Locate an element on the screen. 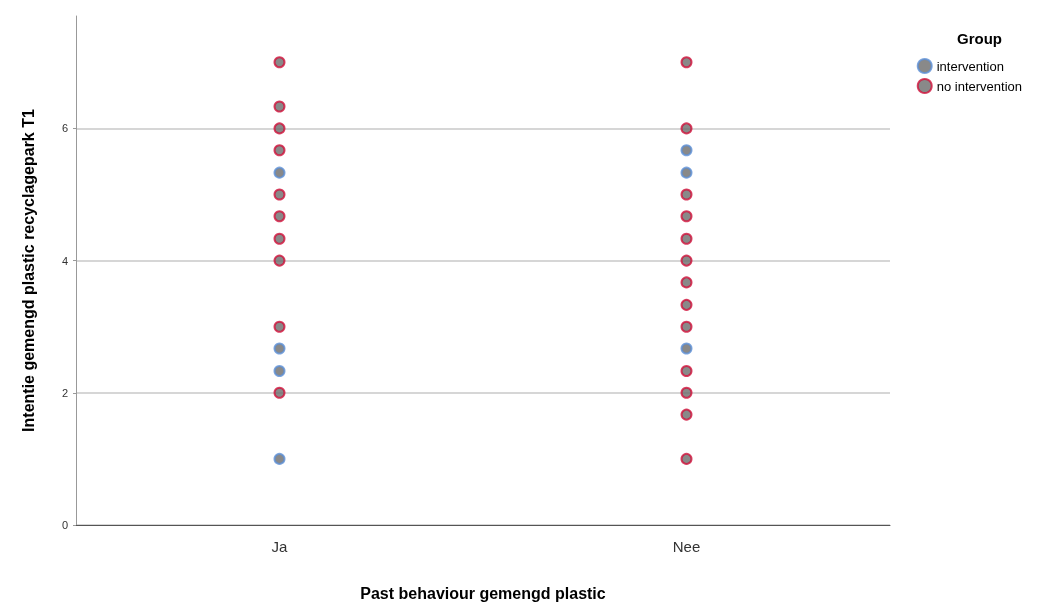 The height and width of the screenshot is (616, 1045). legend-label: no intervention is located at coordinates (979, 86).